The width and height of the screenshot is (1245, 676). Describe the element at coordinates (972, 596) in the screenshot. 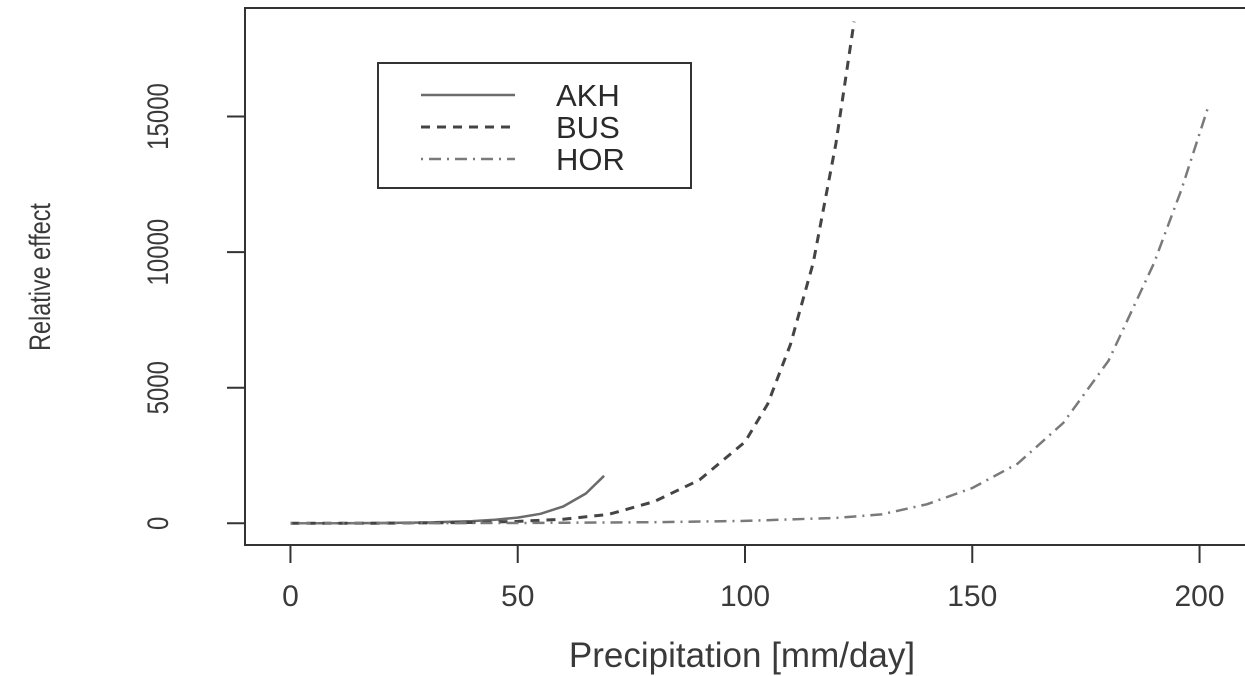

I see `x-tick-label: 150` at that location.